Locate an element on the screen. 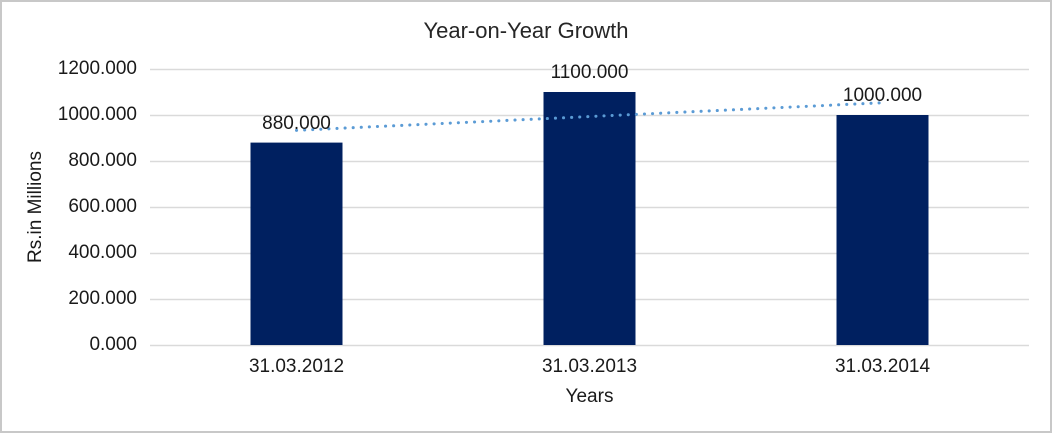 This screenshot has width=1052, height=433. bar-31.03.2014 is located at coordinates (882, 230).